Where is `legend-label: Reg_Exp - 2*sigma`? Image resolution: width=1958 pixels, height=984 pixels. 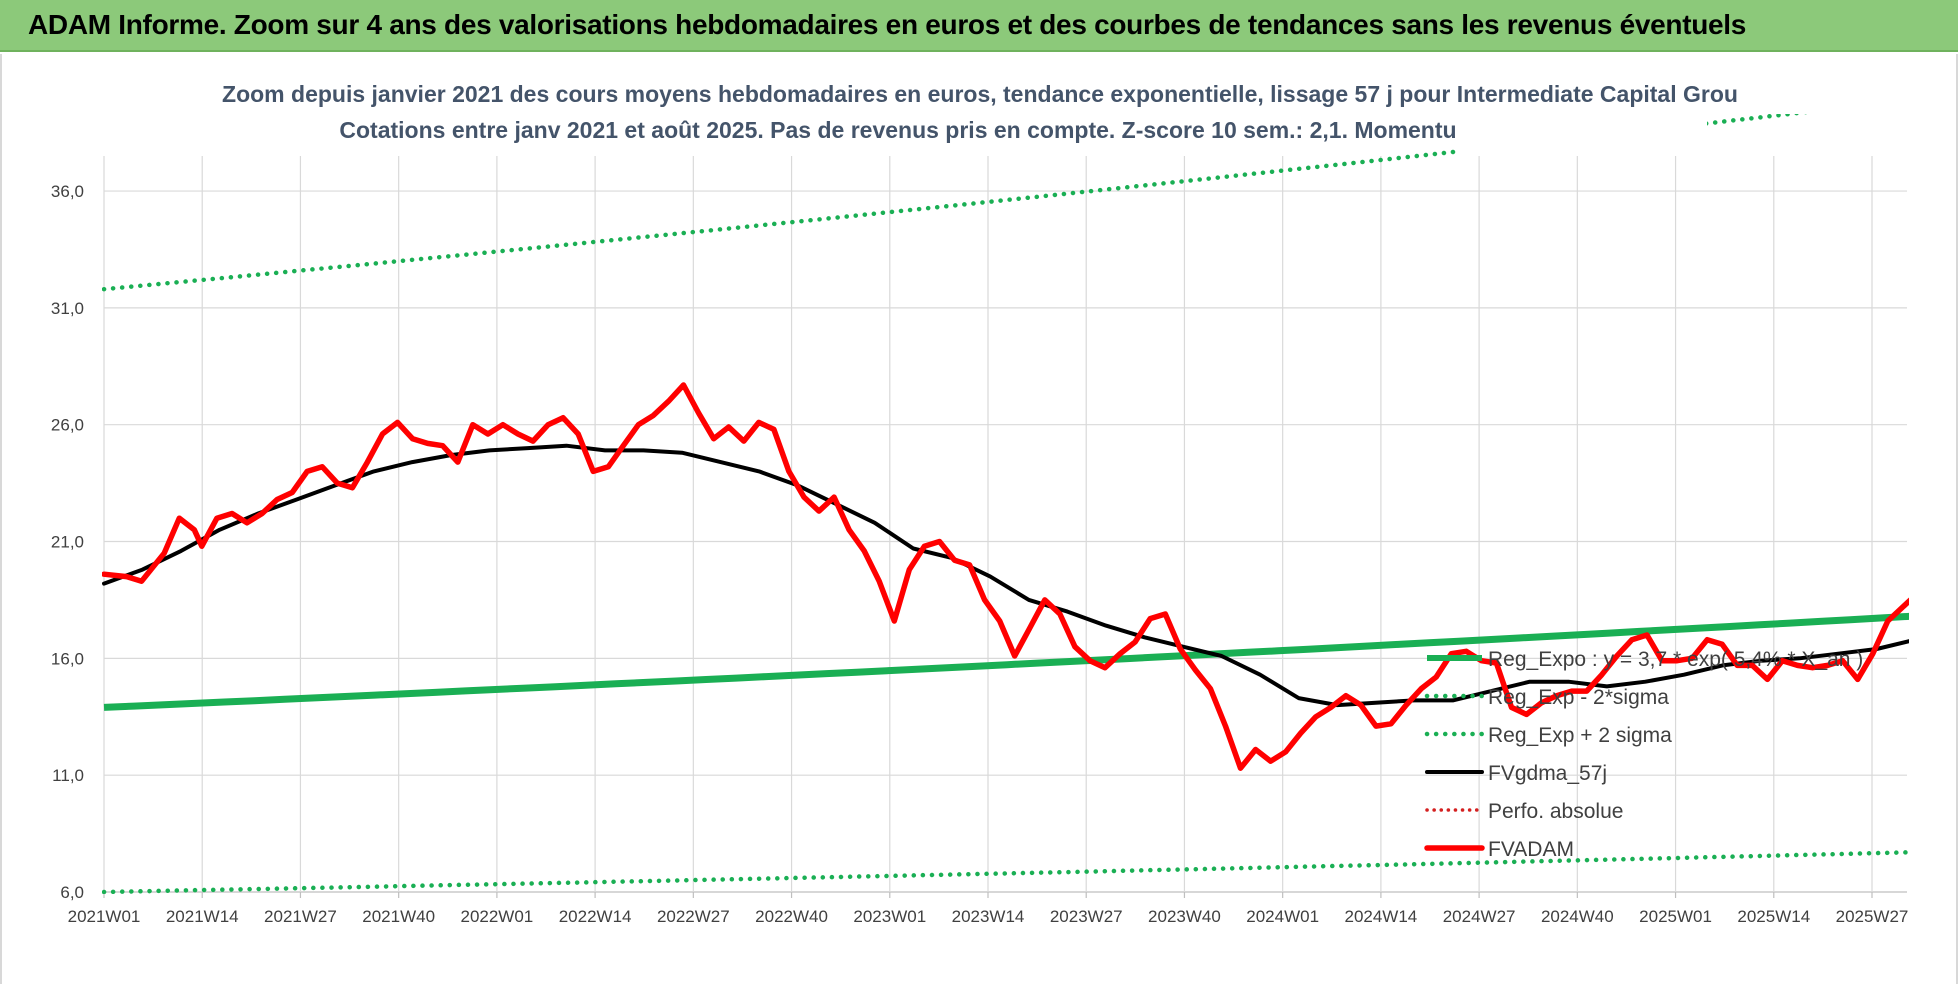 legend-label: Reg_Exp - 2*sigma is located at coordinates (1578, 697).